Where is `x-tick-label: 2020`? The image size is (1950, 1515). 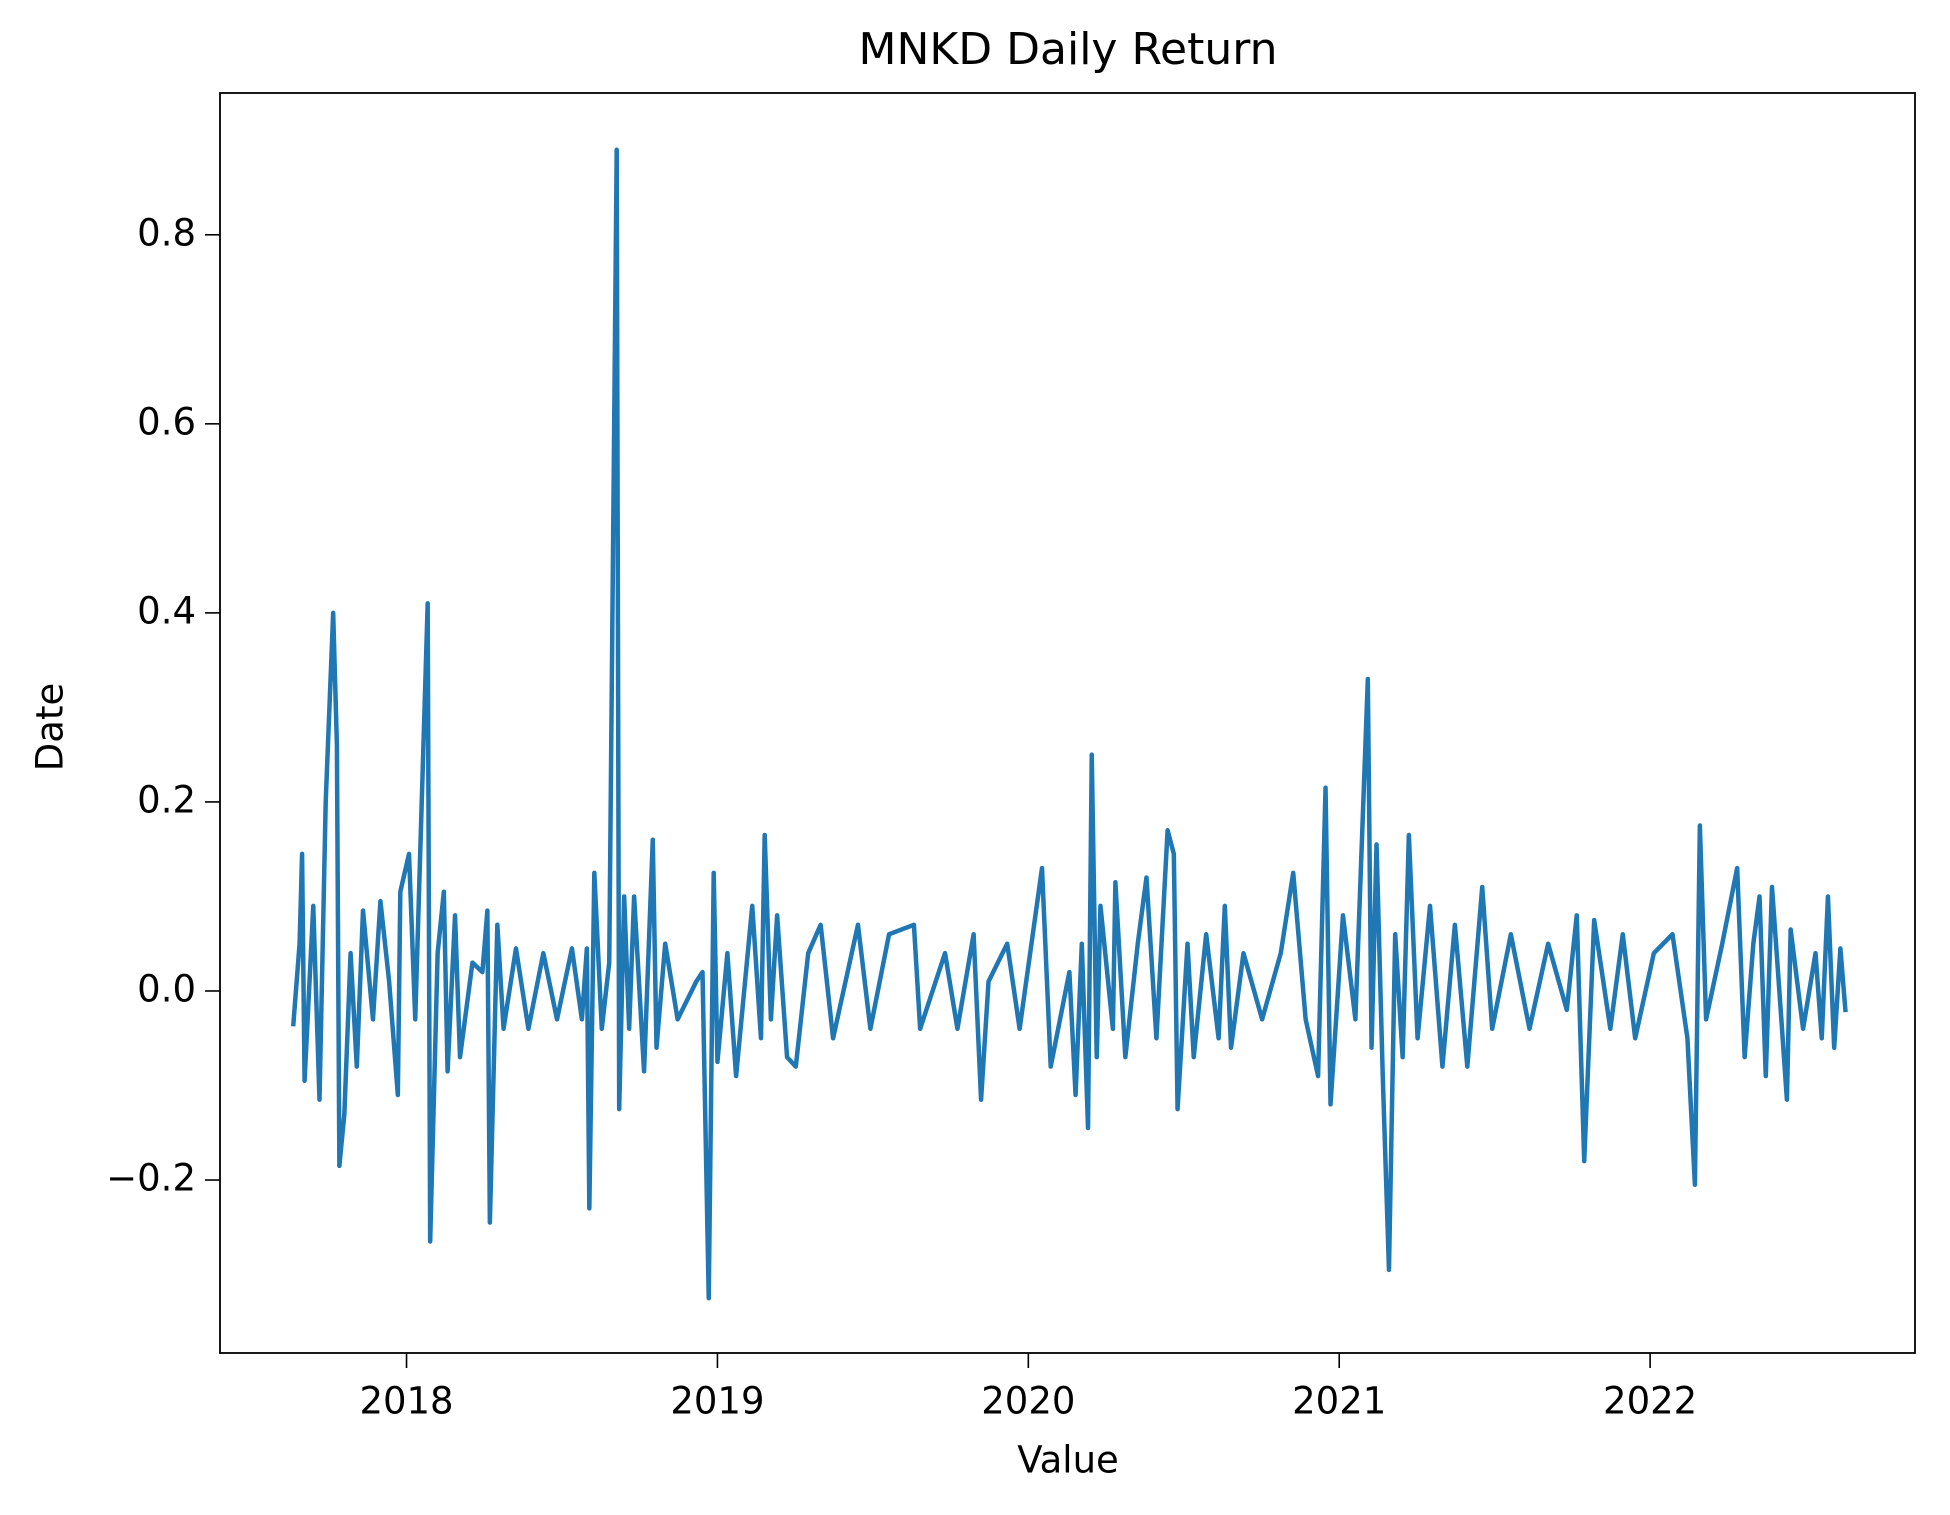 x-tick-label: 2020 is located at coordinates (1028, 1401).